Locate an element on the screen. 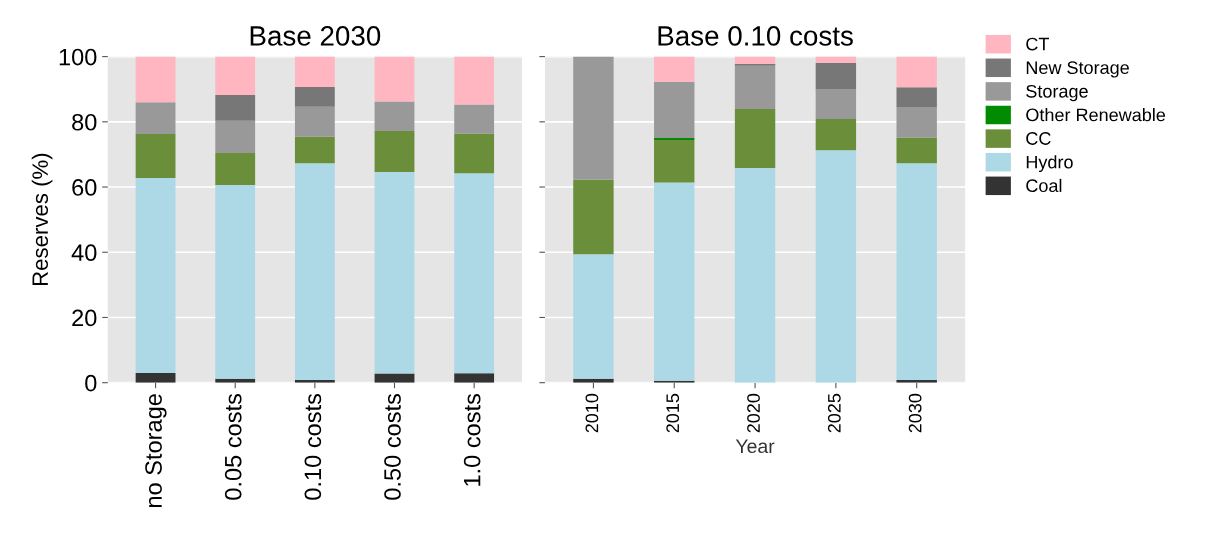 This screenshot has width=1211, height=539. x-tick-label: 0.05 costs is located at coordinates (233, 446).